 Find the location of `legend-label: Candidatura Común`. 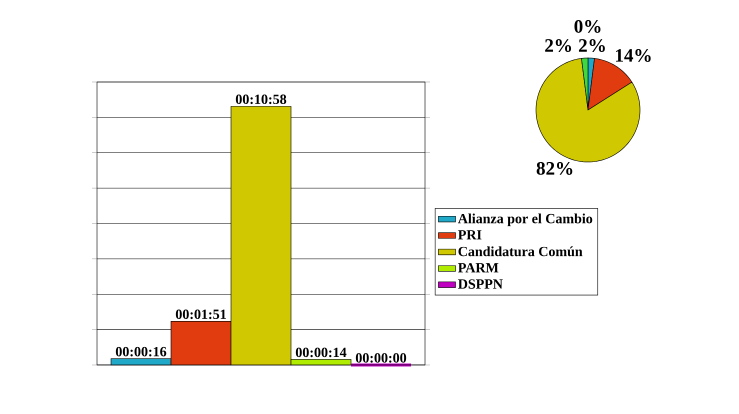

legend-label: Candidatura Común is located at coordinates (520, 251).